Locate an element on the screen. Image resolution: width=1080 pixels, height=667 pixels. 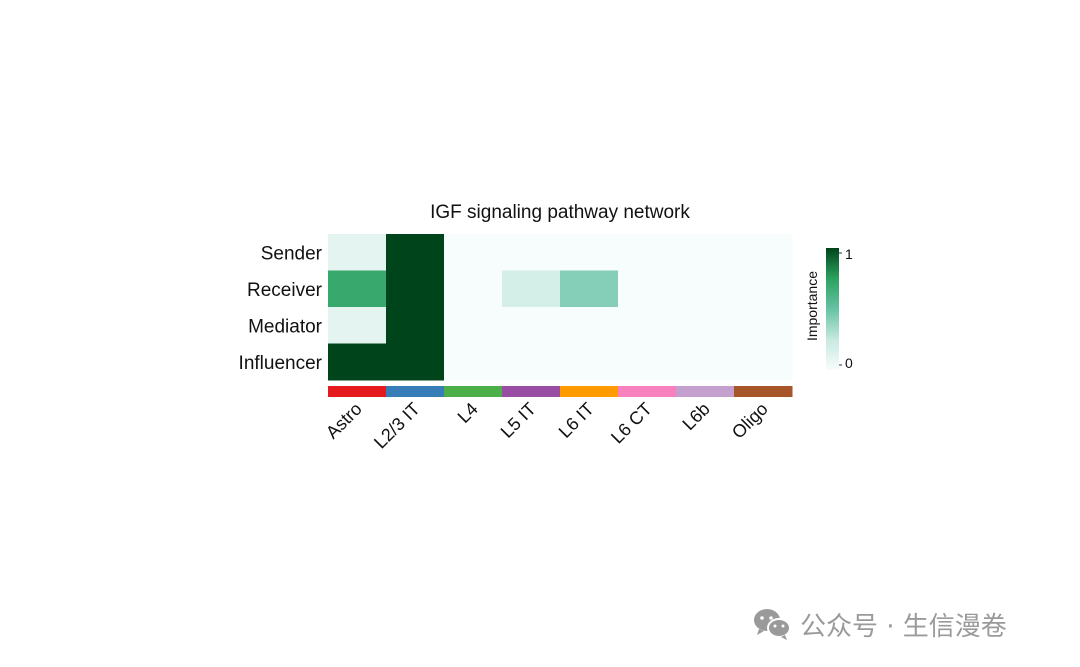
column-label: Oligo is located at coordinates (750, 421).